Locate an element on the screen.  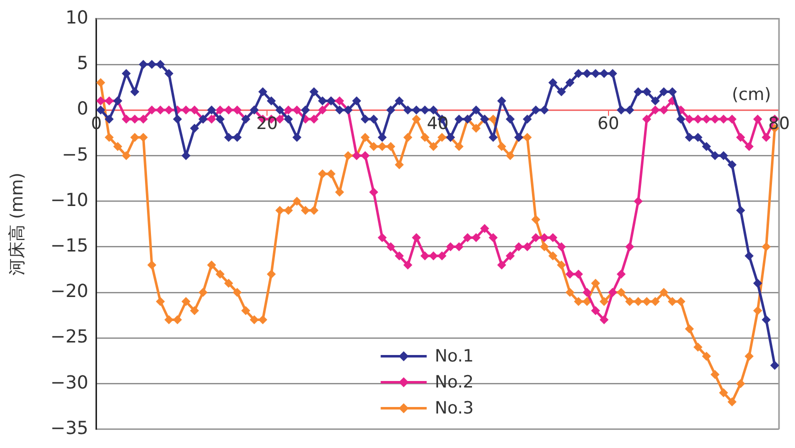
x-tick-label: 60 is located at coordinates (609, 124).